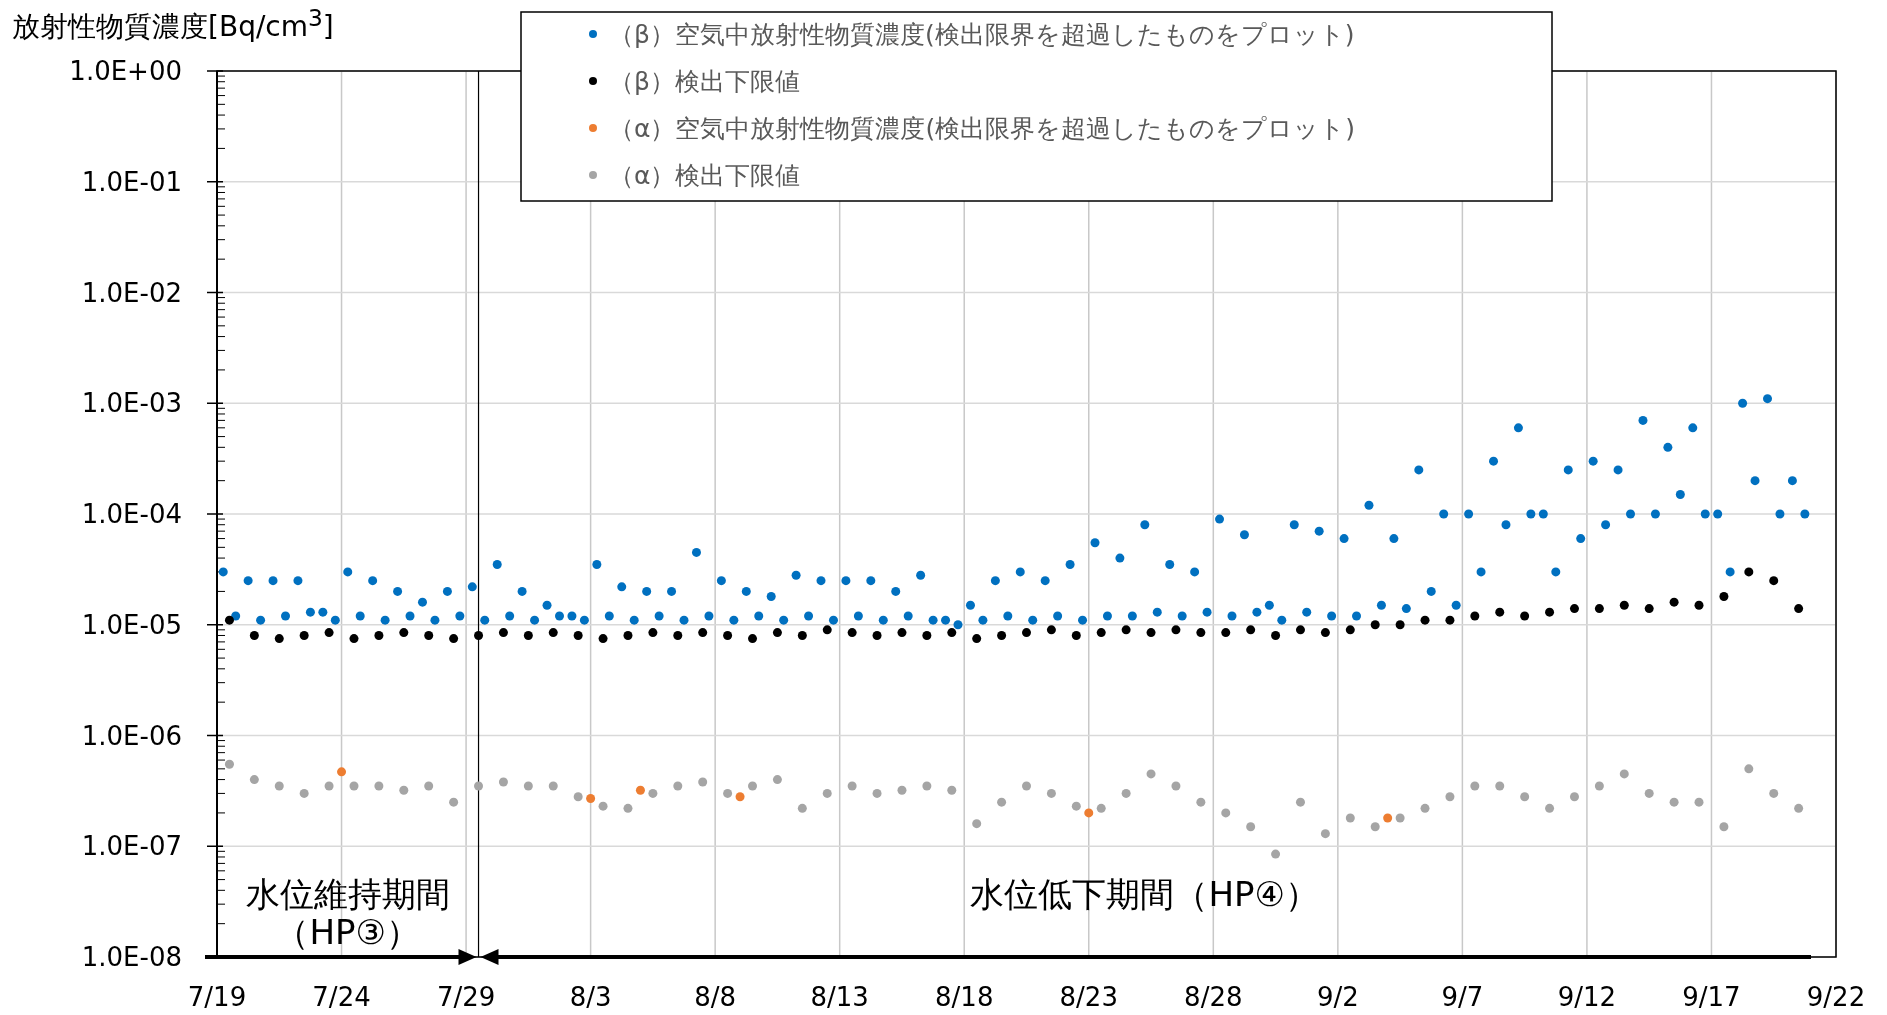 The height and width of the screenshot is (1015, 1887). What do you see at coordinates (1145, 894) in the screenshot?
I see `annotation: 水位低下期間（HP④）` at bounding box center [1145, 894].